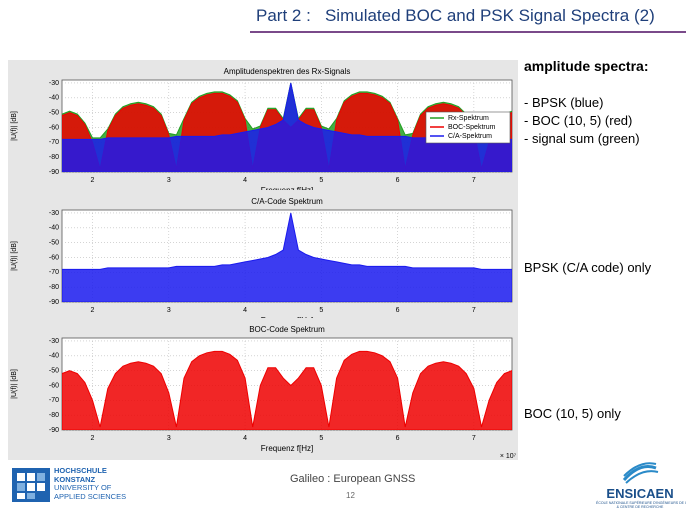 Image resolution: width=686 pixels, height=517 pixels. I want to click on logo-text: APPLIED SCIENCES, so click(90, 496).